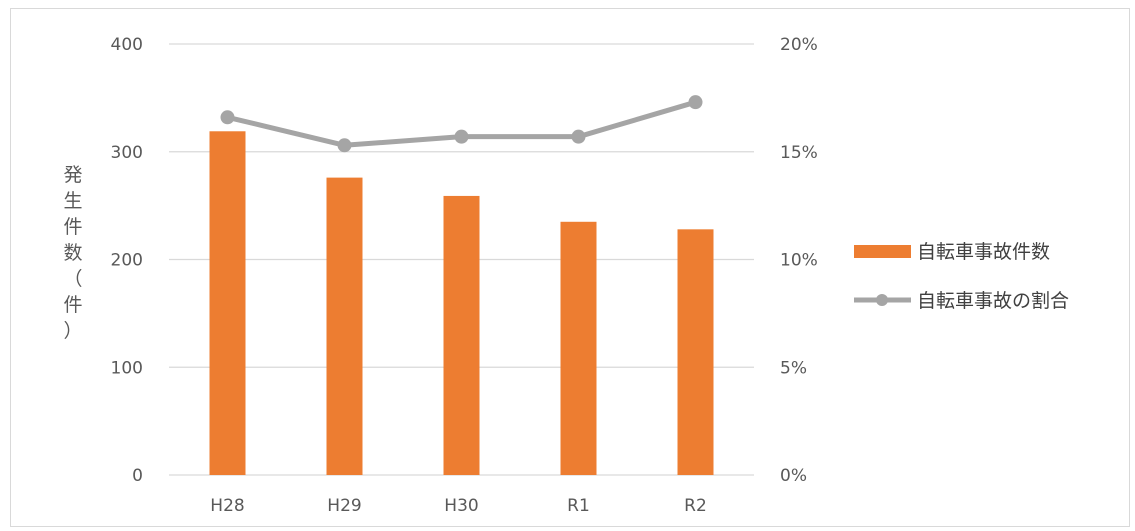 The width and height of the screenshot is (1135, 531). What do you see at coordinates (72, 253) in the screenshot?
I see `y-axis-label-char: 数` at bounding box center [72, 253].